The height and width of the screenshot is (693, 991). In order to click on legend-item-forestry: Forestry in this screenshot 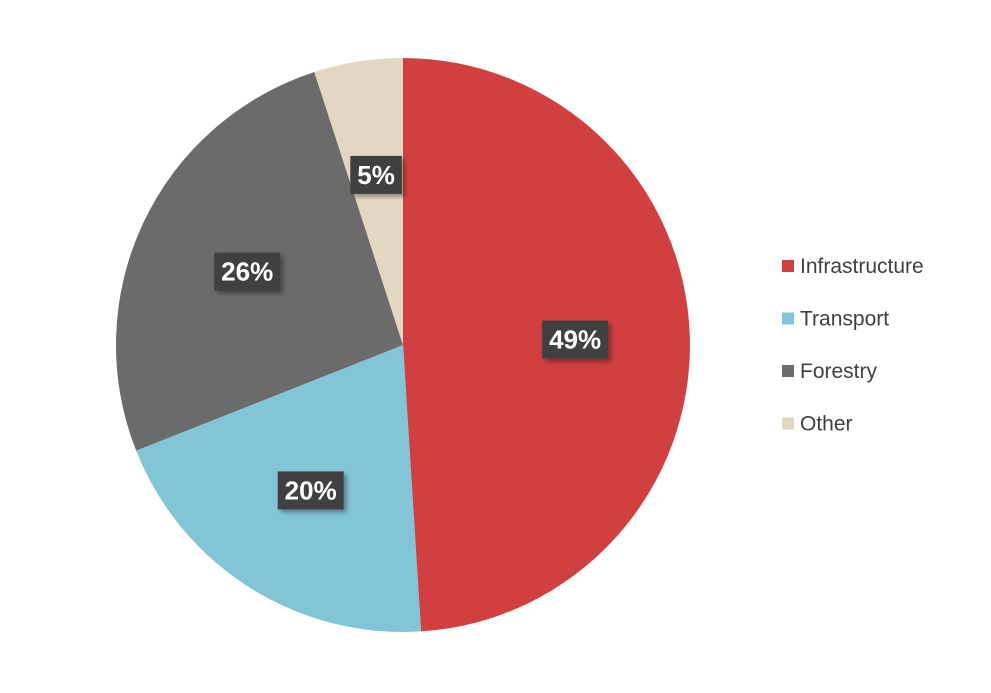, I will do `click(830, 371)`.